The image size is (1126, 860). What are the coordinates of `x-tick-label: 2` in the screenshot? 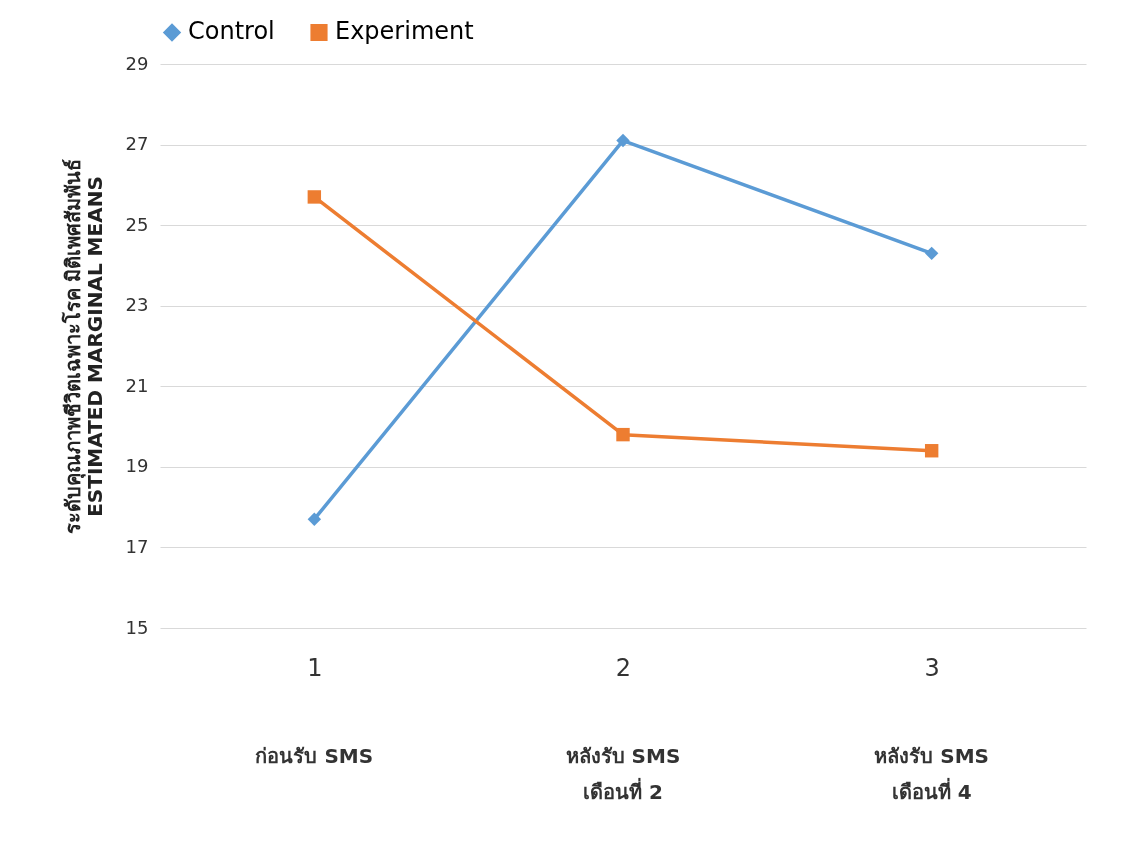 It's located at (623, 667).